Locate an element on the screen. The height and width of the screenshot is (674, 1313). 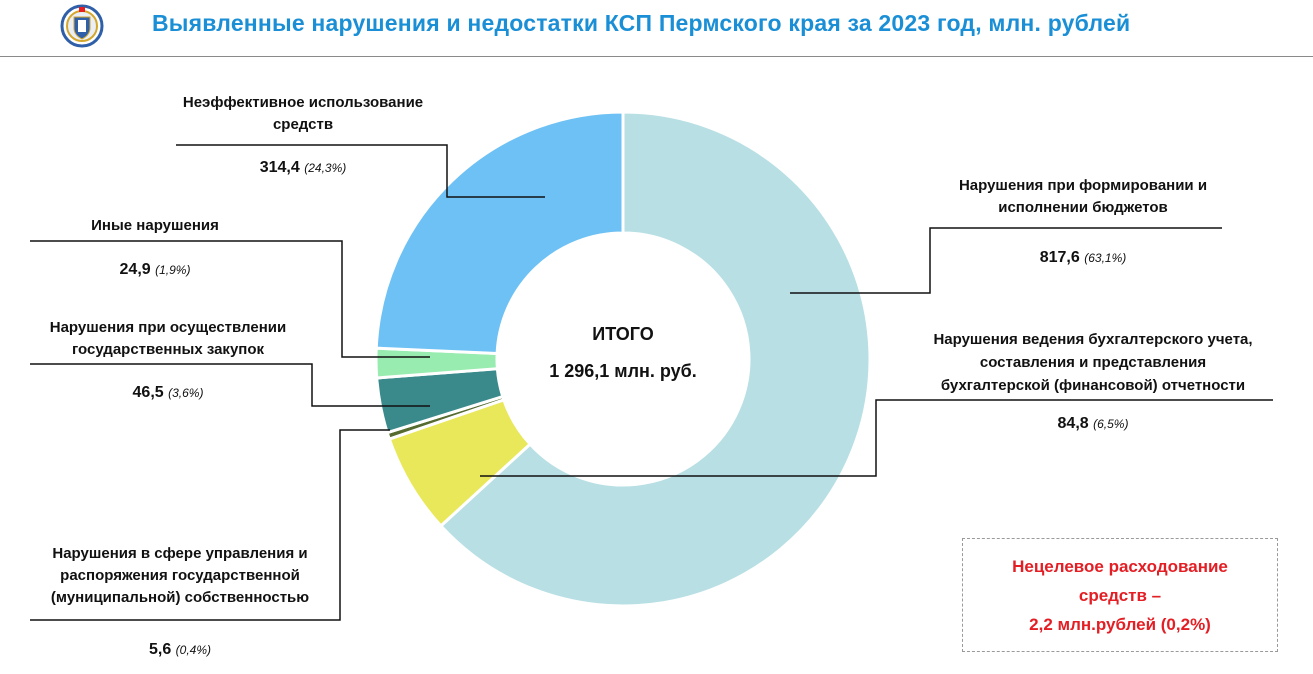
slice-value-procurement: 46,5 (3,6%) is located at coordinates (168, 392).